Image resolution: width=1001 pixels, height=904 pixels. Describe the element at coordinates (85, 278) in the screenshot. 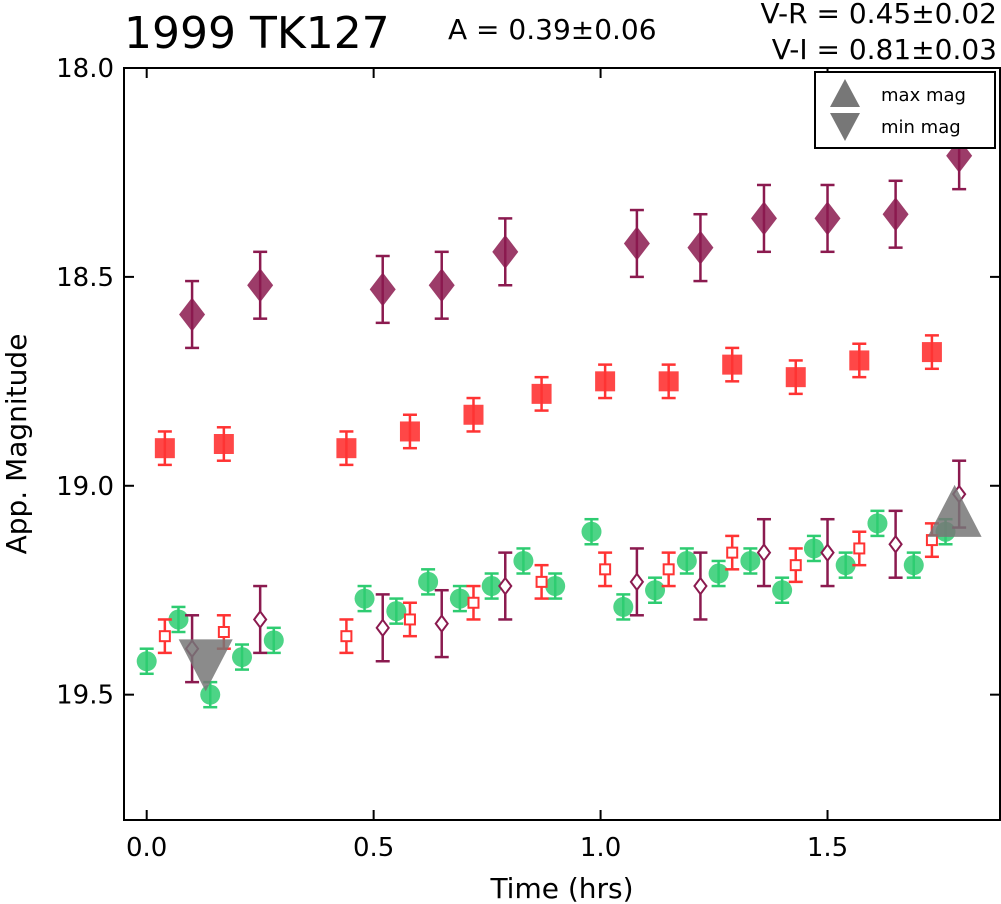

I see `y-tick-label: 18.5` at that location.